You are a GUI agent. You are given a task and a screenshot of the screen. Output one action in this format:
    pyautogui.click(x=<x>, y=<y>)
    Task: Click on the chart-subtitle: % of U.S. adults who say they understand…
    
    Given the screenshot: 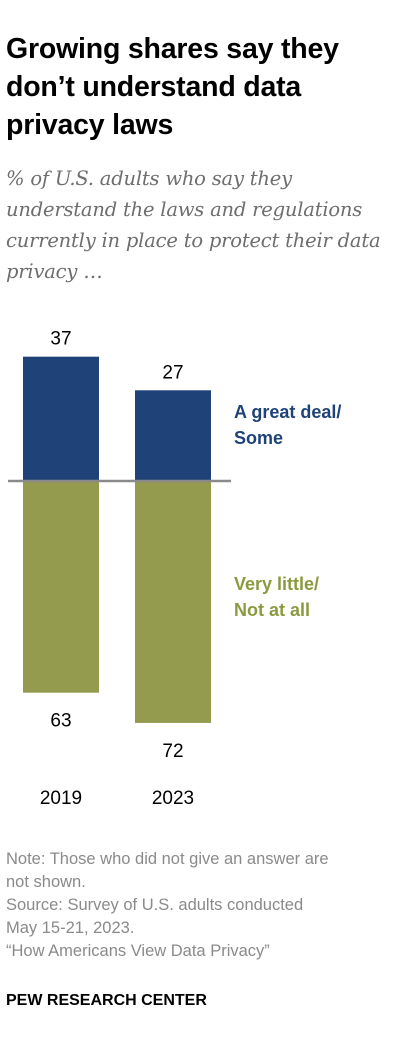 What is the action you would take?
    pyautogui.click(x=193, y=225)
    